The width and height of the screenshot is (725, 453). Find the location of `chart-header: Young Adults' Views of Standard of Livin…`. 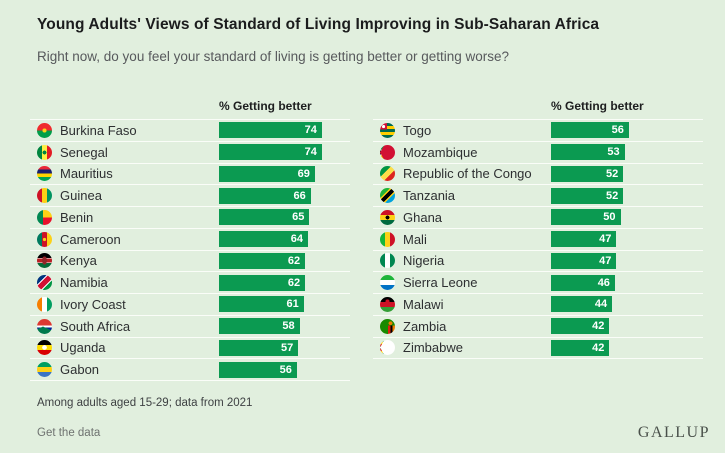

chart-header: Young Adults' Views of Standard of Livin… is located at coordinates (366, 40).